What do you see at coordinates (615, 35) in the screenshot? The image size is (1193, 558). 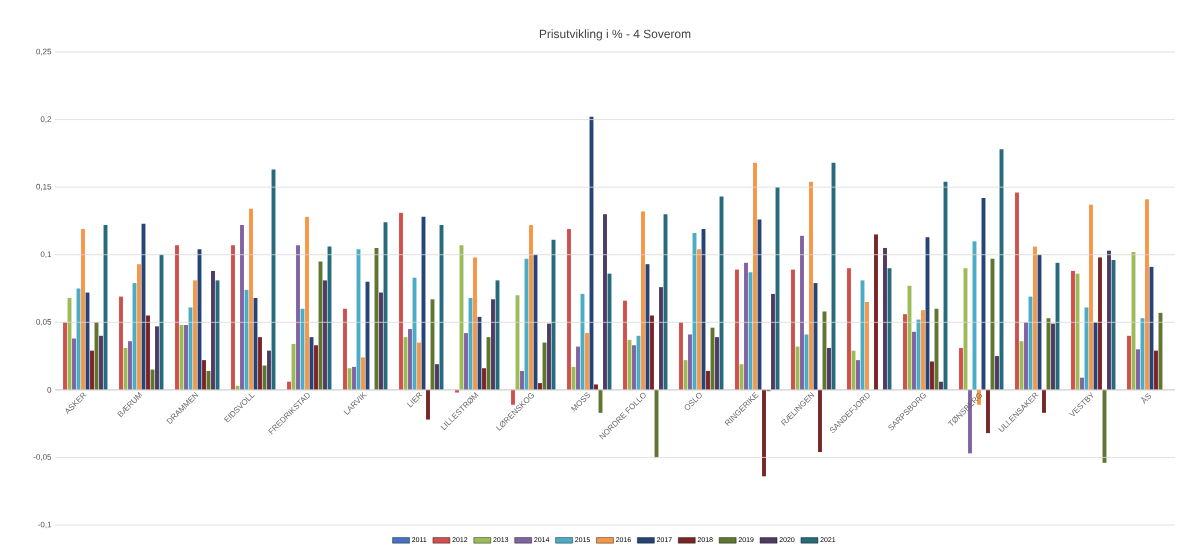 I see `chart-title: Prisutvikling i % - 4 Soverom` at bounding box center [615, 35].